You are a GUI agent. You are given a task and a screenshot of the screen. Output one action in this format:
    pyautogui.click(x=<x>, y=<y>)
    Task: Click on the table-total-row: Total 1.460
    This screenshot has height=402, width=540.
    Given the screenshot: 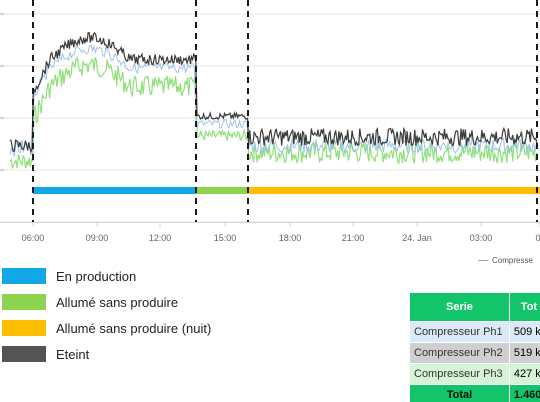 What is the action you would take?
    pyautogui.click(x=475, y=393)
    